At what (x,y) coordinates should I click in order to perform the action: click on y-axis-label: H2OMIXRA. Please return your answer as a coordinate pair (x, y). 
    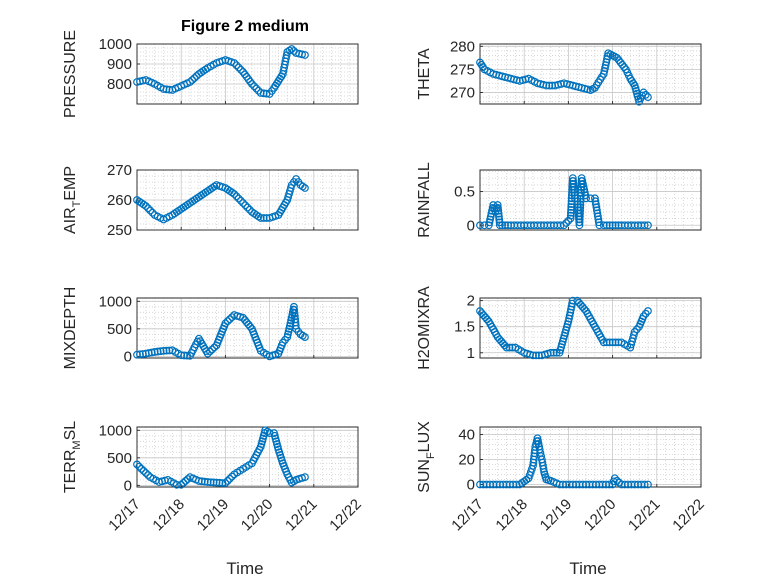
    Looking at the image, I should click on (424, 328).